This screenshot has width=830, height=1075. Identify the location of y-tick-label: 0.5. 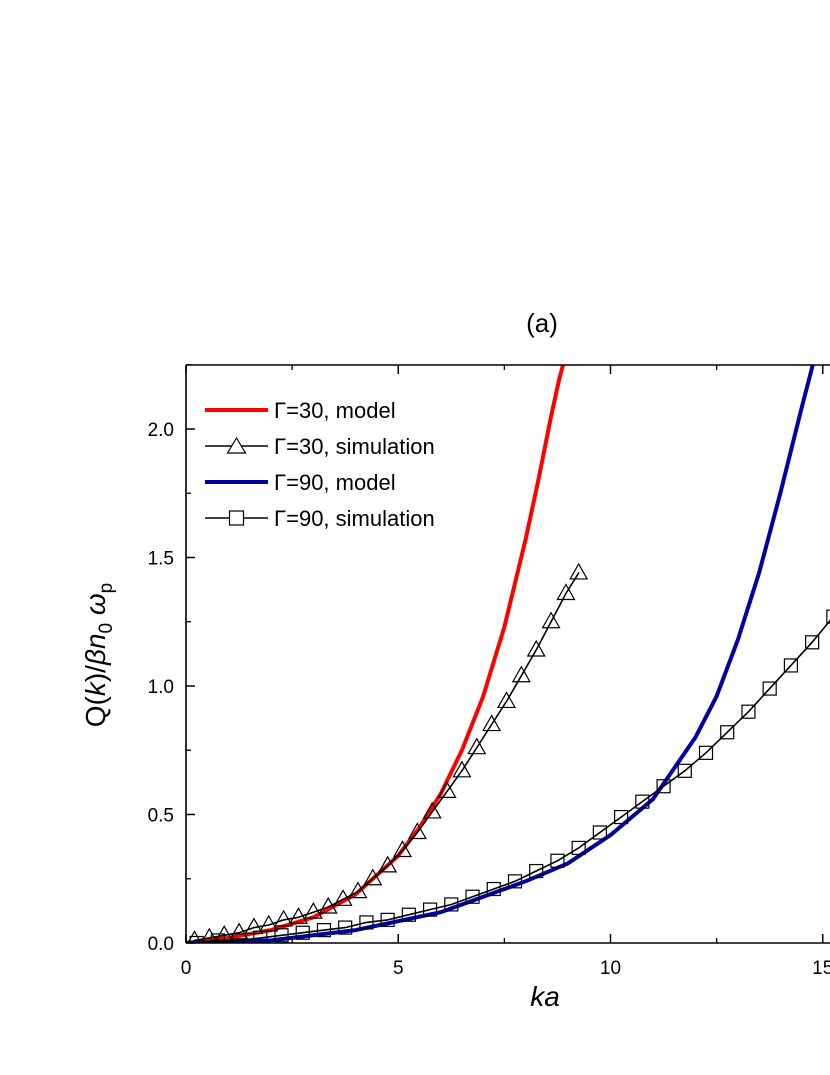
(161, 816).